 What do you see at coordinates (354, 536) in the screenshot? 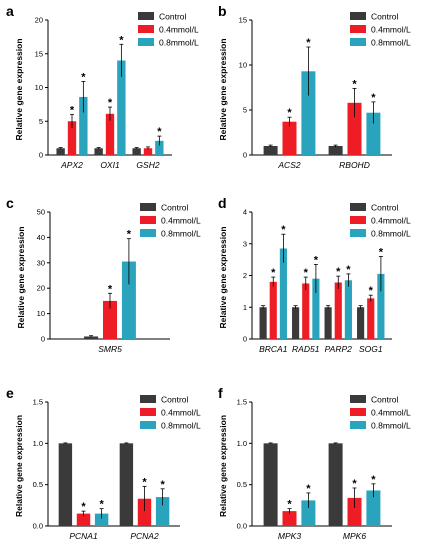
I see `x-tick-label: MPK6` at bounding box center [354, 536].